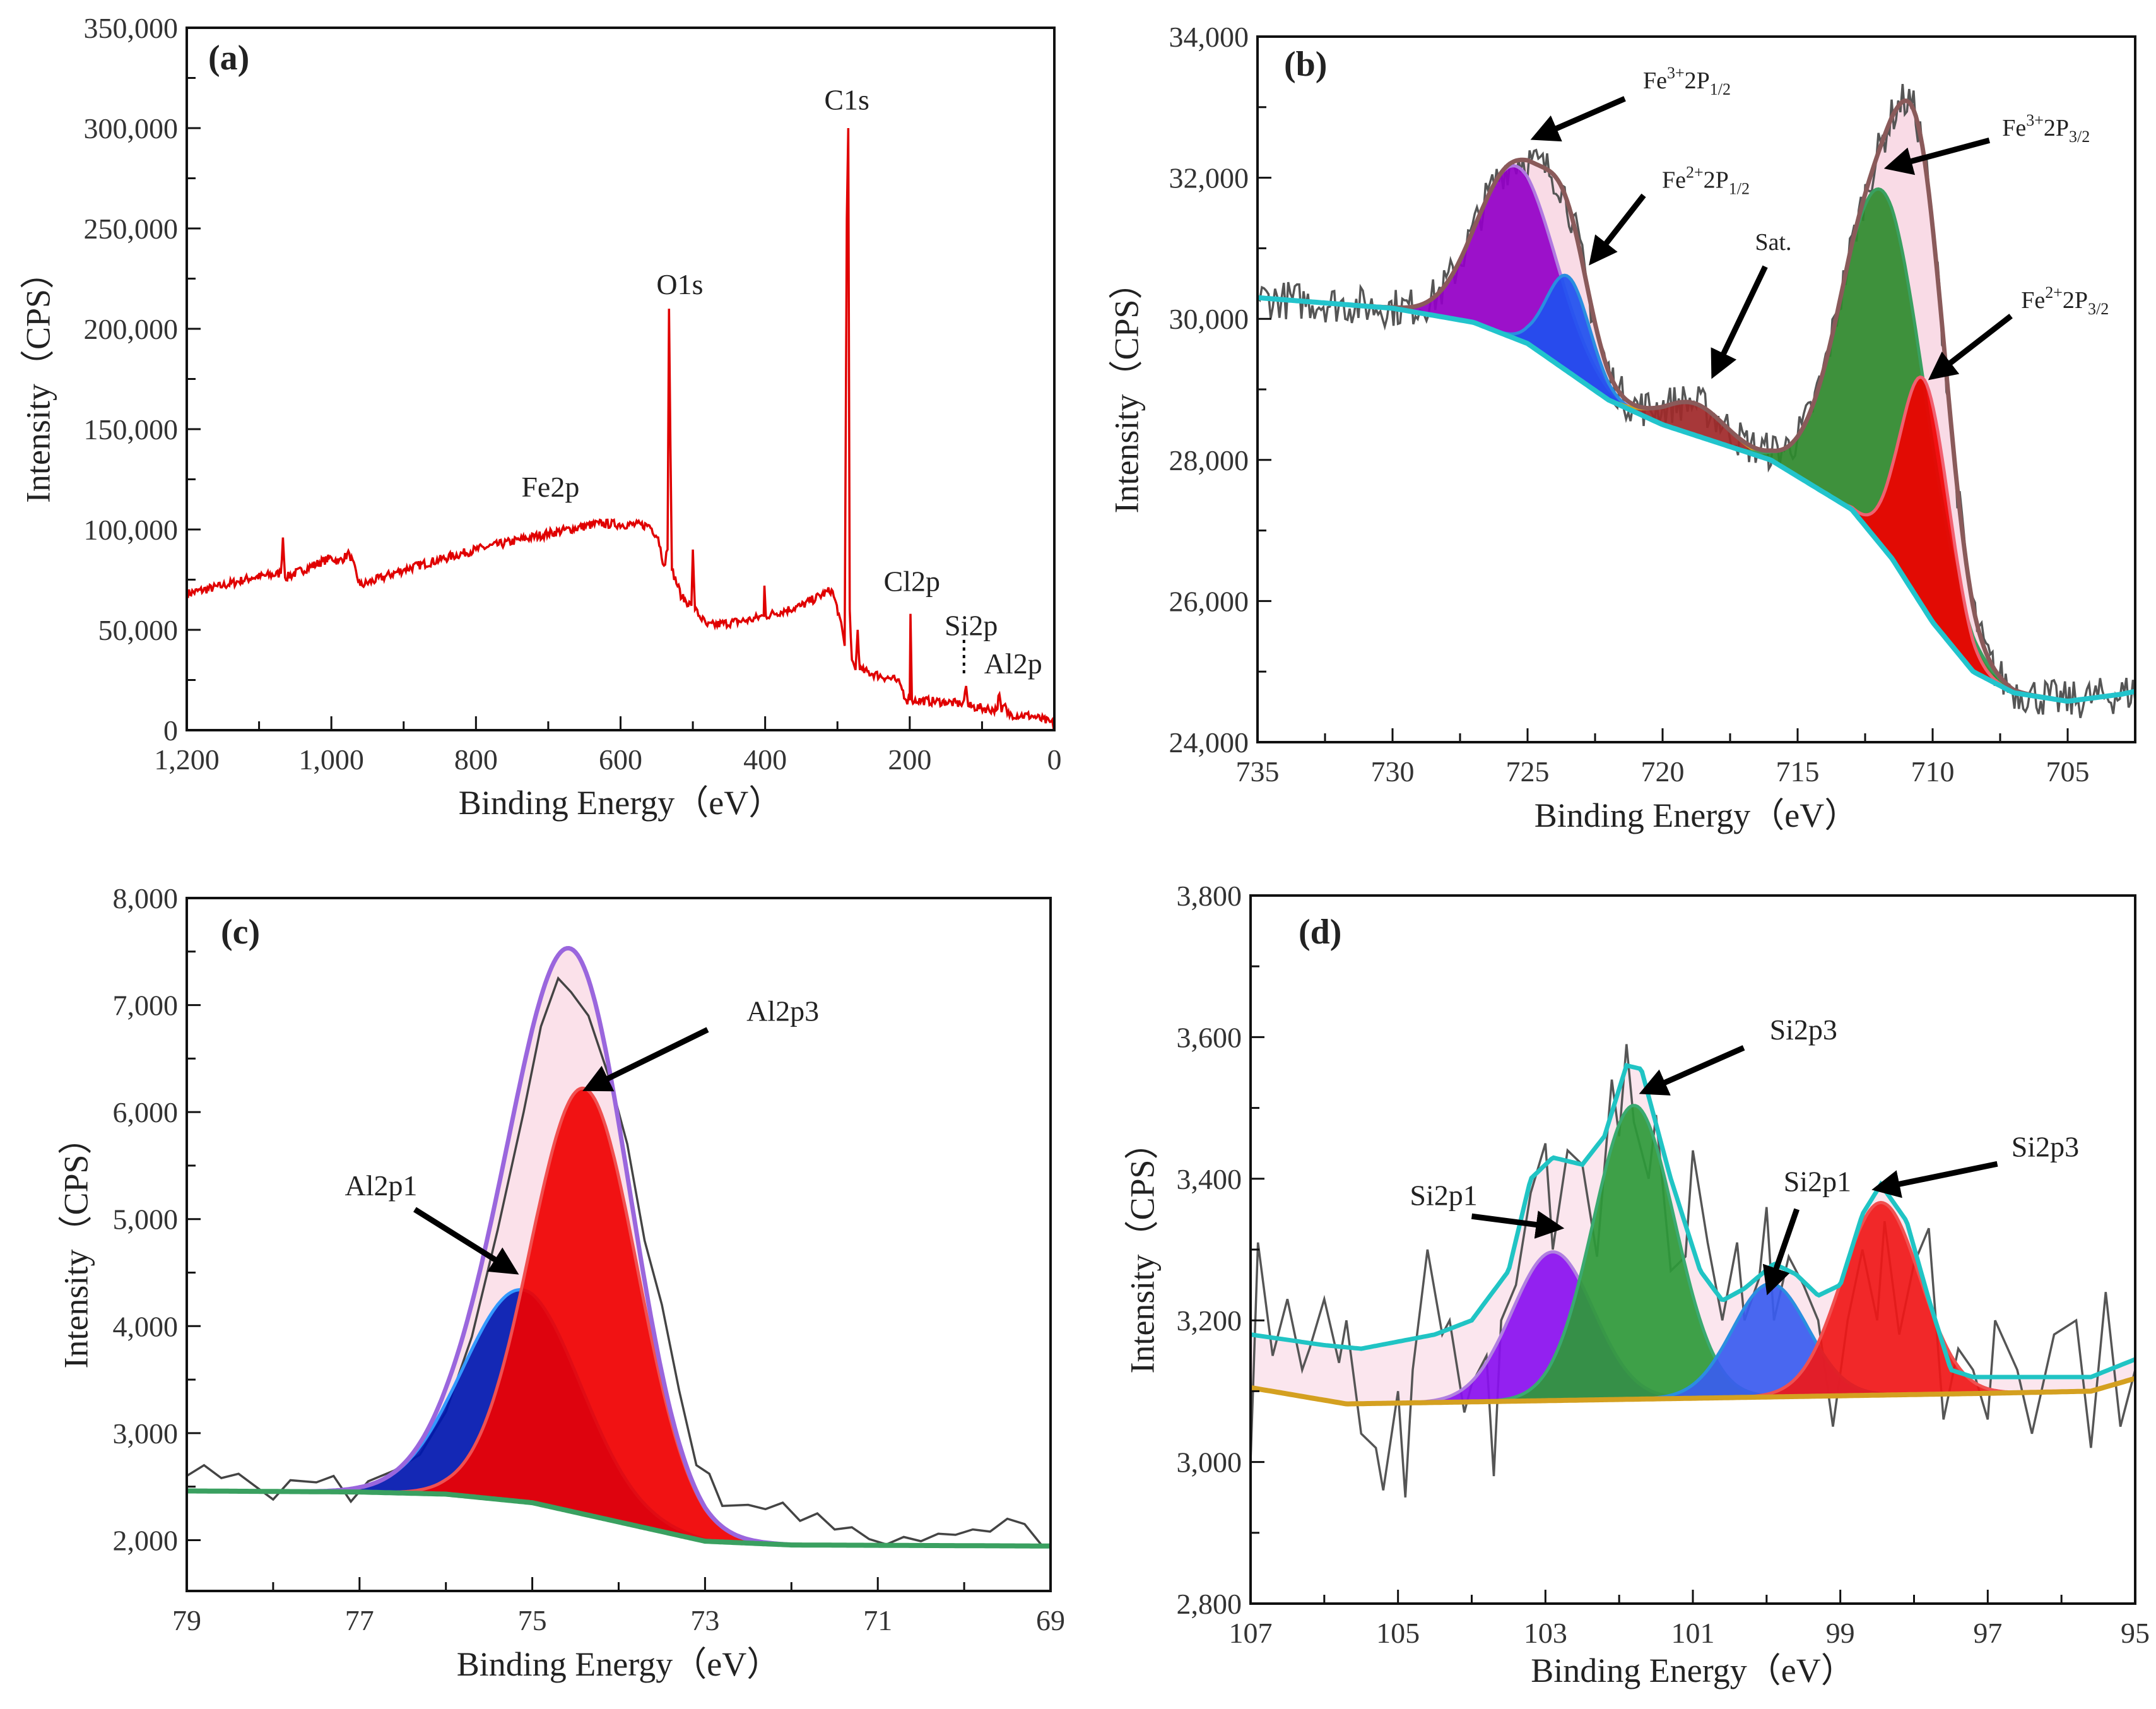  I want to click on annotation-sub: 3/2, so click(2098, 309).